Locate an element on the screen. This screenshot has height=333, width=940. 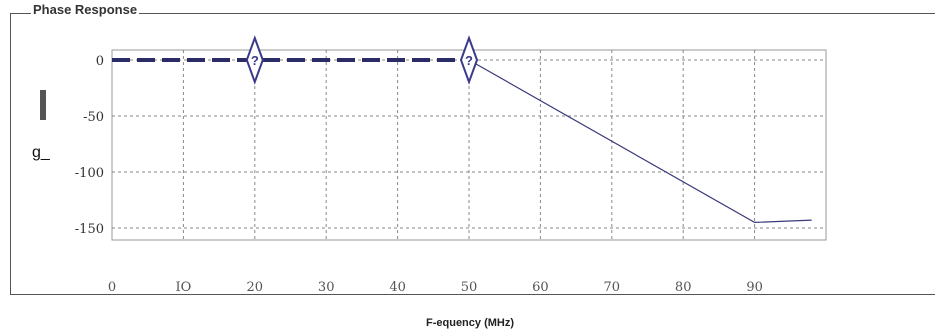
x-tick-label: 40 is located at coordinates (397, 287).